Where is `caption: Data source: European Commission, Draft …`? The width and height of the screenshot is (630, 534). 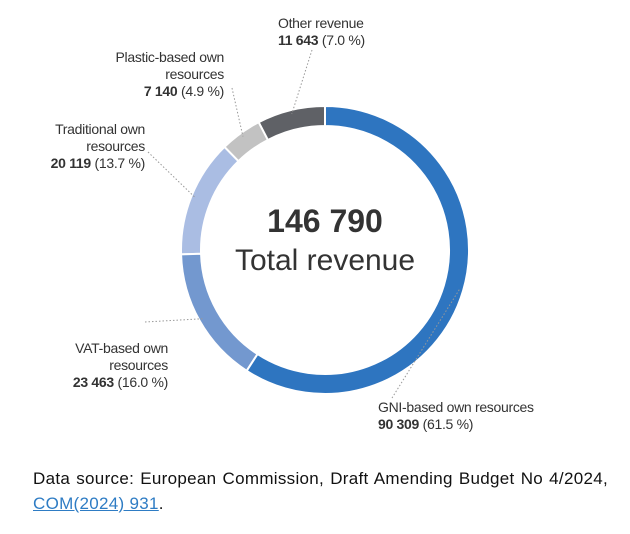 caption: Data source: European Commission, Draft … is located at coordinates (320, 491).